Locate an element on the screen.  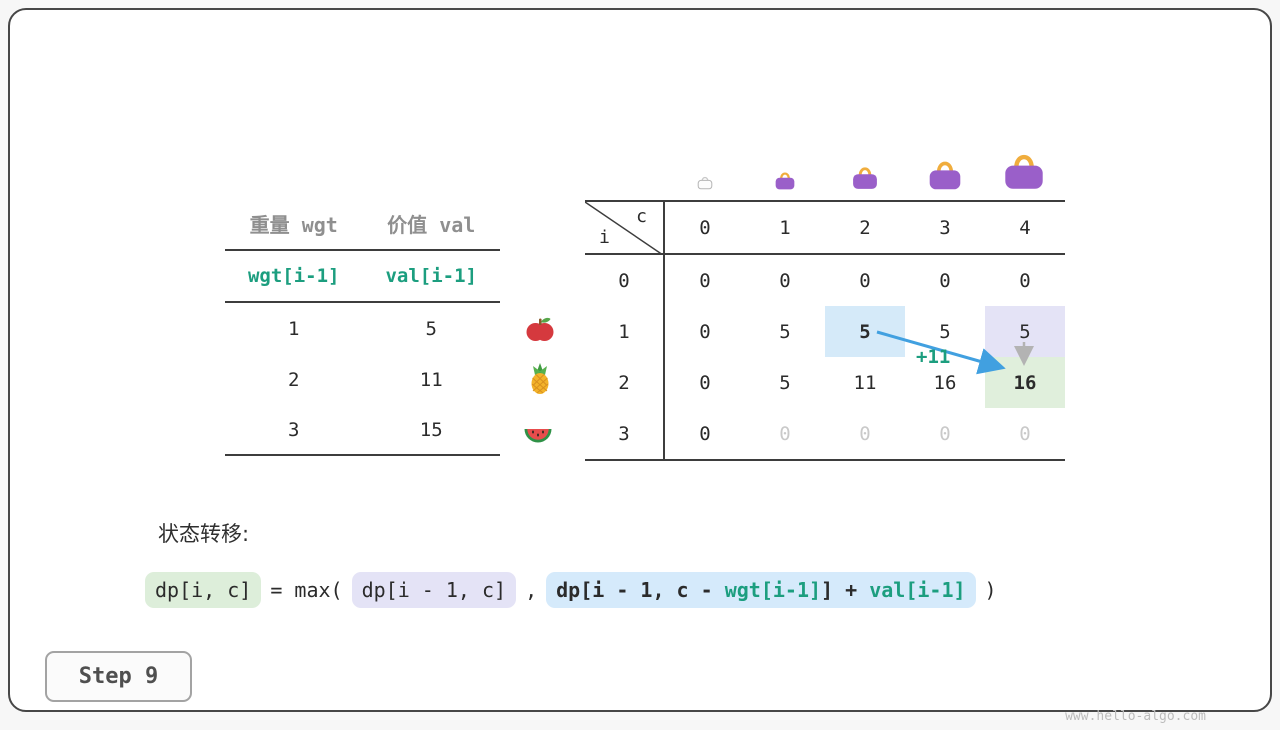
dp-corner-cell: i c is located at coordinates (625, 228).